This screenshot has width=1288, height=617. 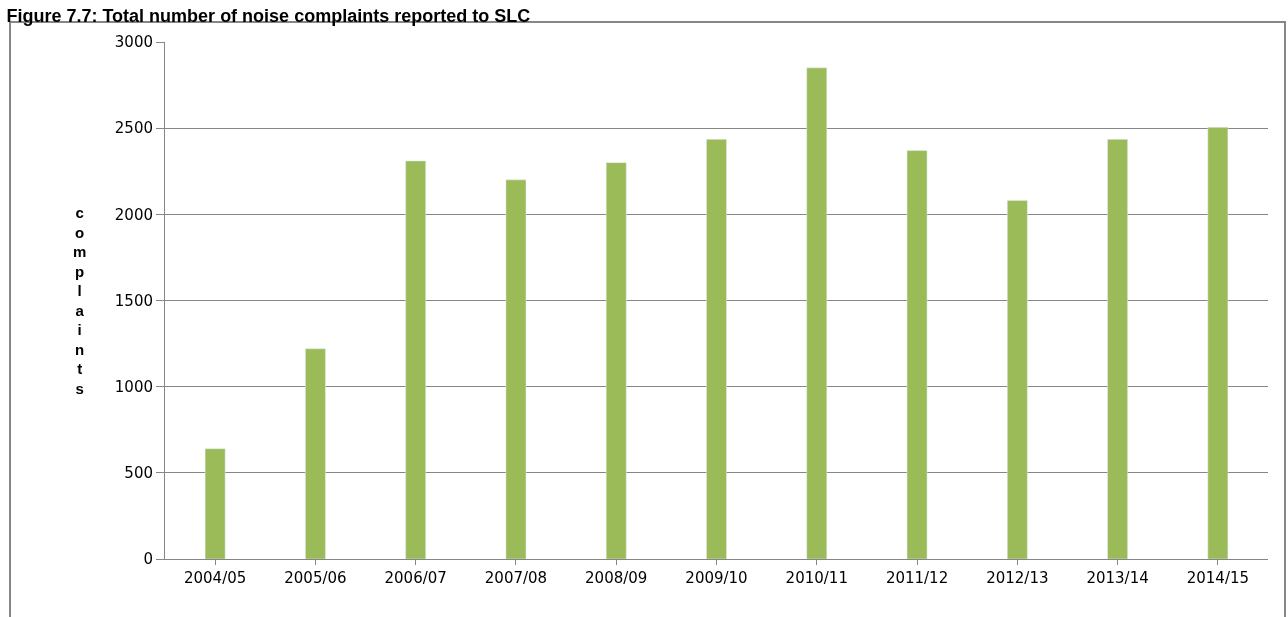 What do you see at coordinates (133, 42) in the screenshot?
I see `y-tick-label: 3000` at bounding box center [133, 42].